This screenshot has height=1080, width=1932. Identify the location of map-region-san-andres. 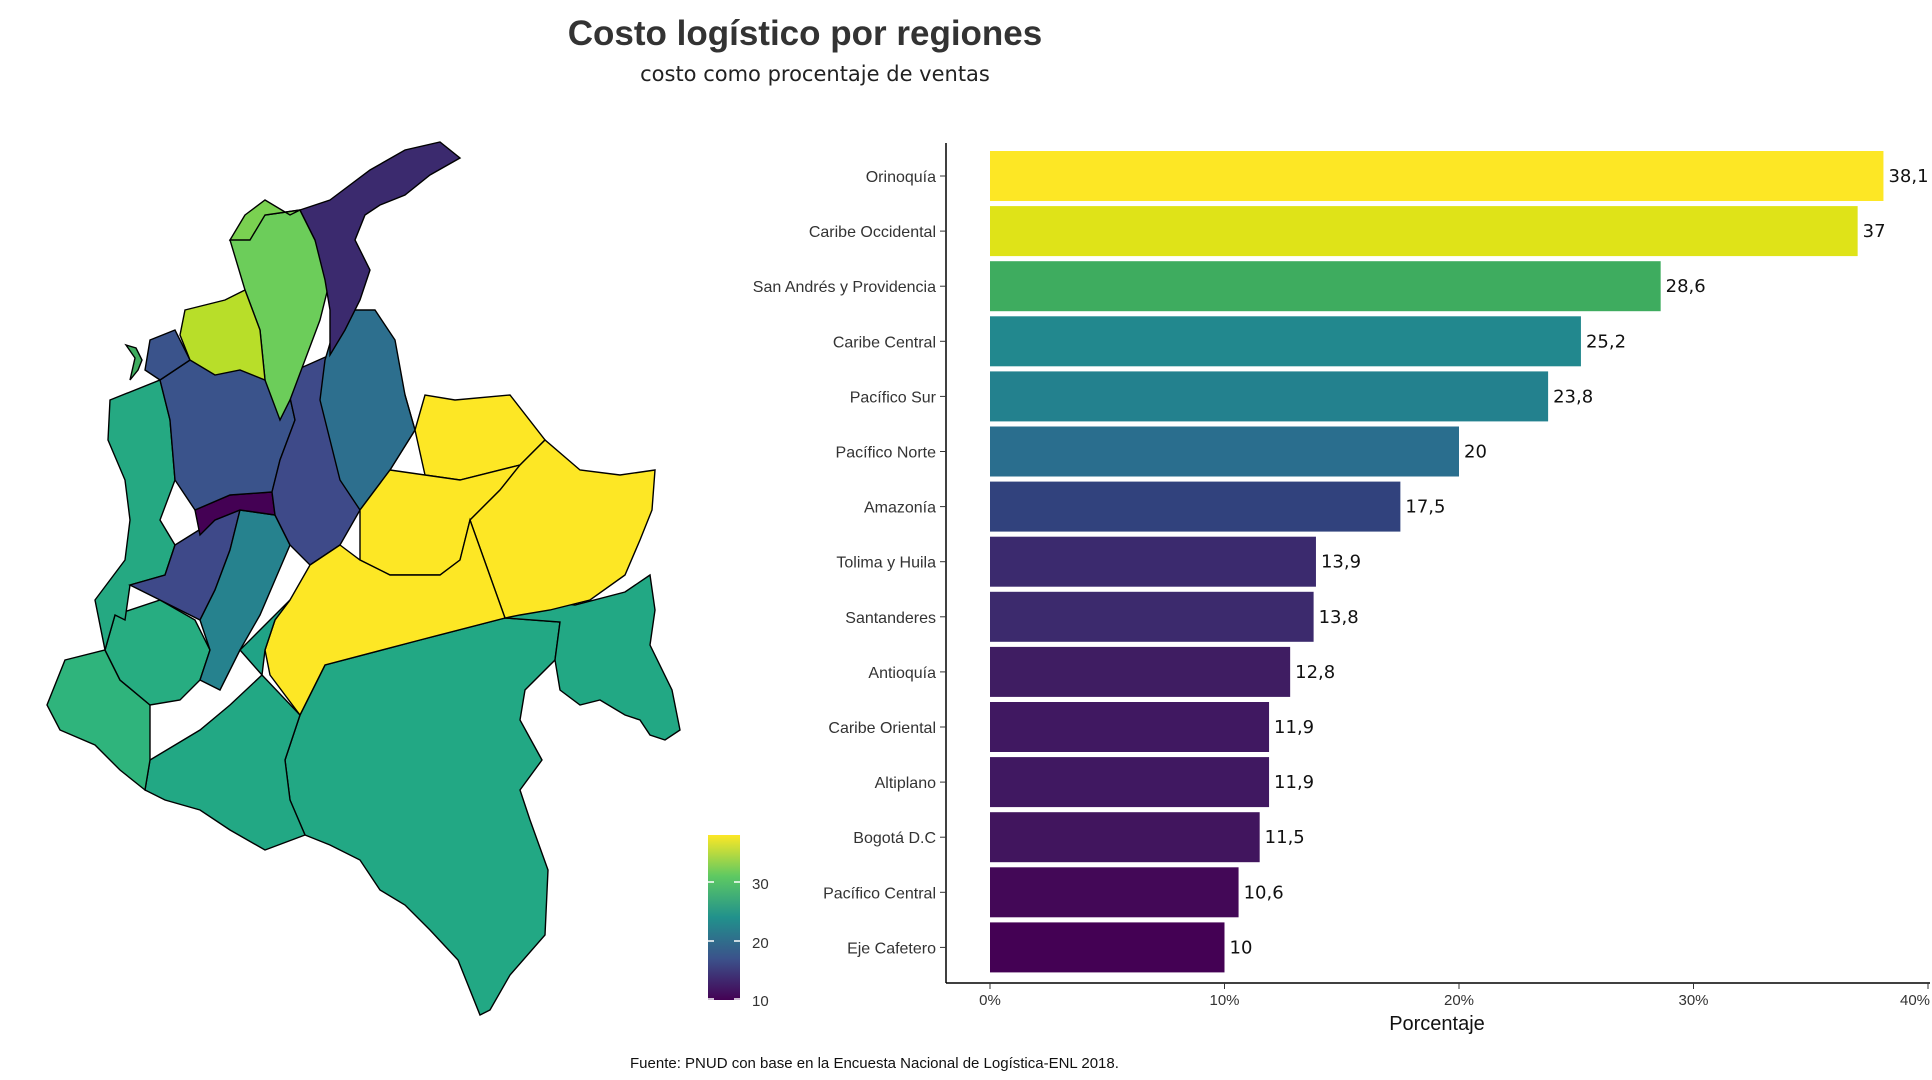
(133, 362).